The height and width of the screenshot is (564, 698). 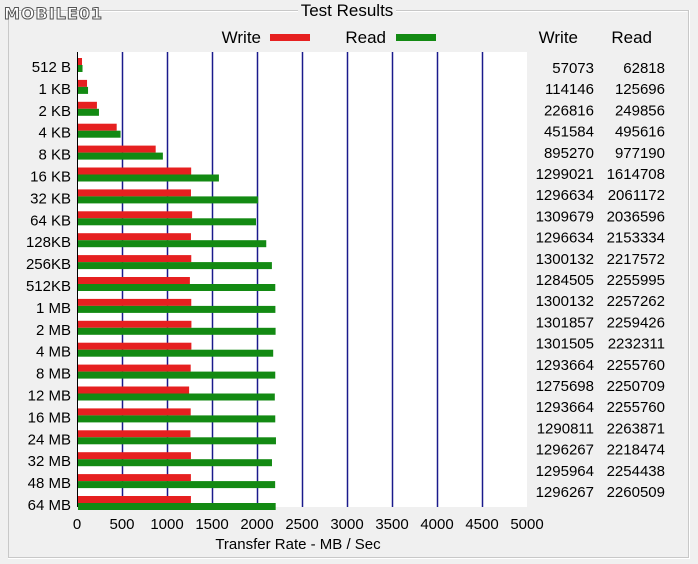 I want to click on read-column-header: Read, so click(x=631, y=37).